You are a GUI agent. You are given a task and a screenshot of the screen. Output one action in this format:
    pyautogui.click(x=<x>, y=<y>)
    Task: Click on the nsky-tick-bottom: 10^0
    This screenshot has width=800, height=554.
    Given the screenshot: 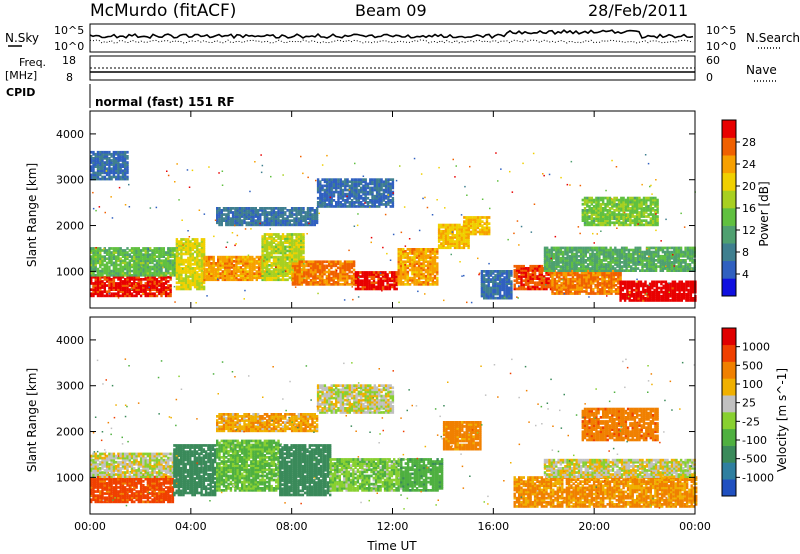 What is the action you would take?
    pyautogui.click(x=69, y=46)
    